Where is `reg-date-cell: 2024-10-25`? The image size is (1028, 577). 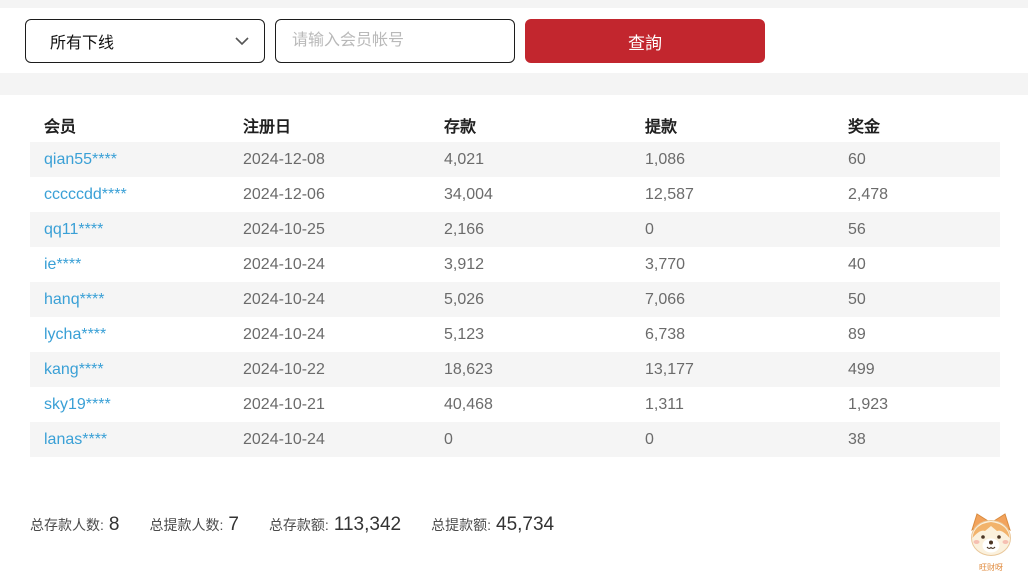 reg-date-cell: 2024-10-25 is located at coordinates (284, 229).